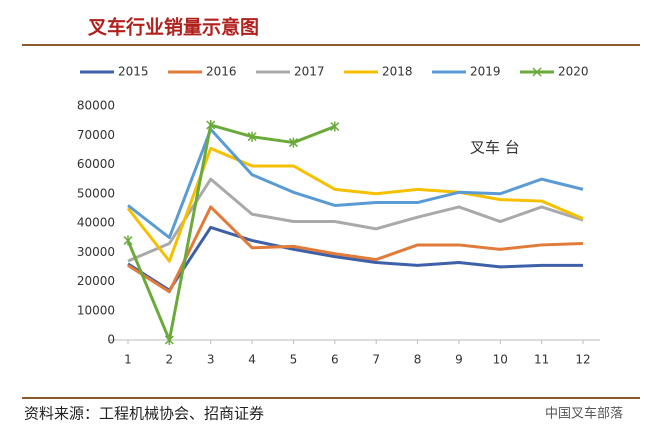  I want to click on chart-title: 叉车行业销量示意图, so click(173, 27).